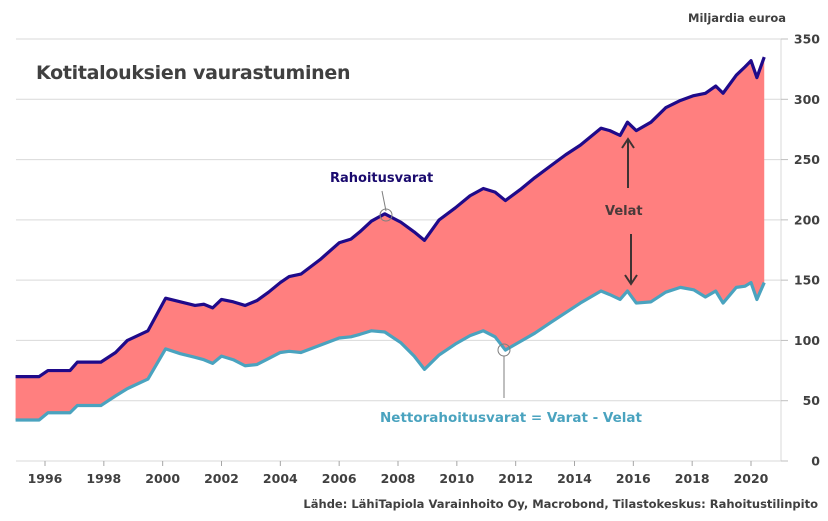 The image size is (828, 521). I want to click on x-tick-label-2008: 2008, so click(398, 478).